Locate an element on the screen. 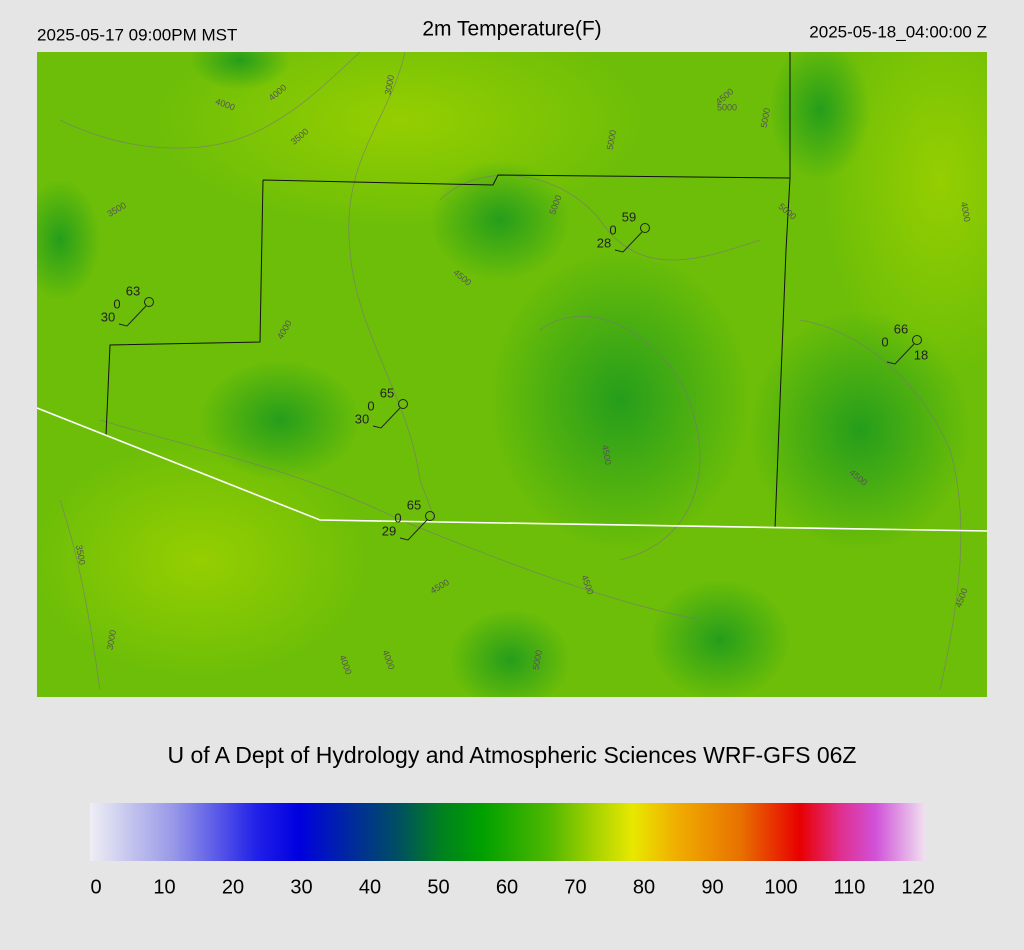  valid-time-local: 2025-05-17 09:00PM MST is located at coordinates (137, 34).